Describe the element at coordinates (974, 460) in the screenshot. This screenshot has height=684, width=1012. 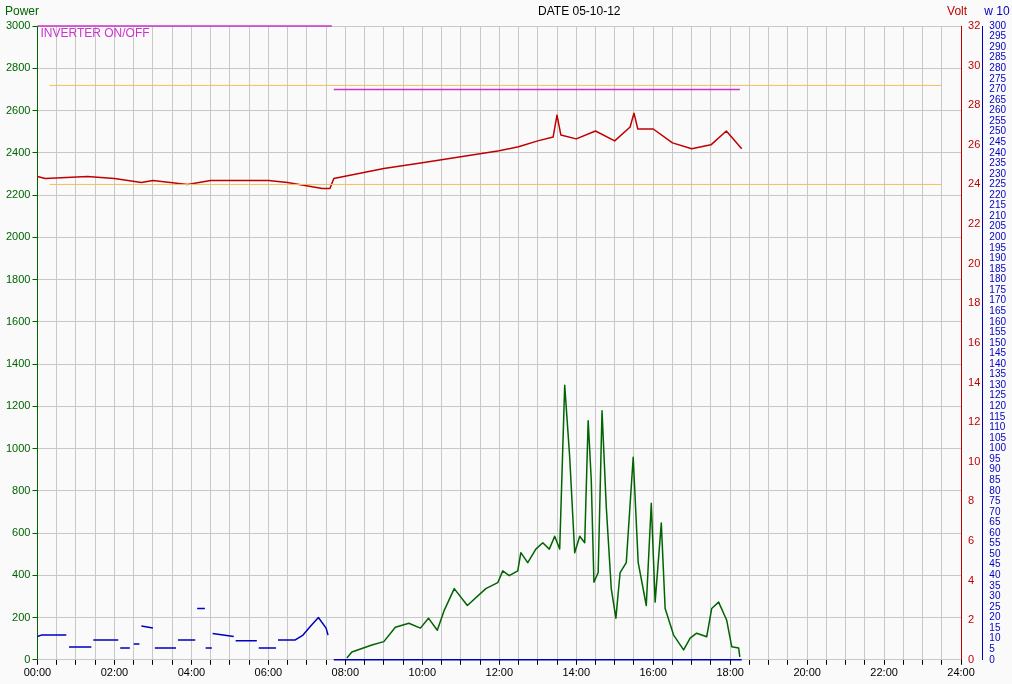
I see `y2-tick-label: 10` at that location.